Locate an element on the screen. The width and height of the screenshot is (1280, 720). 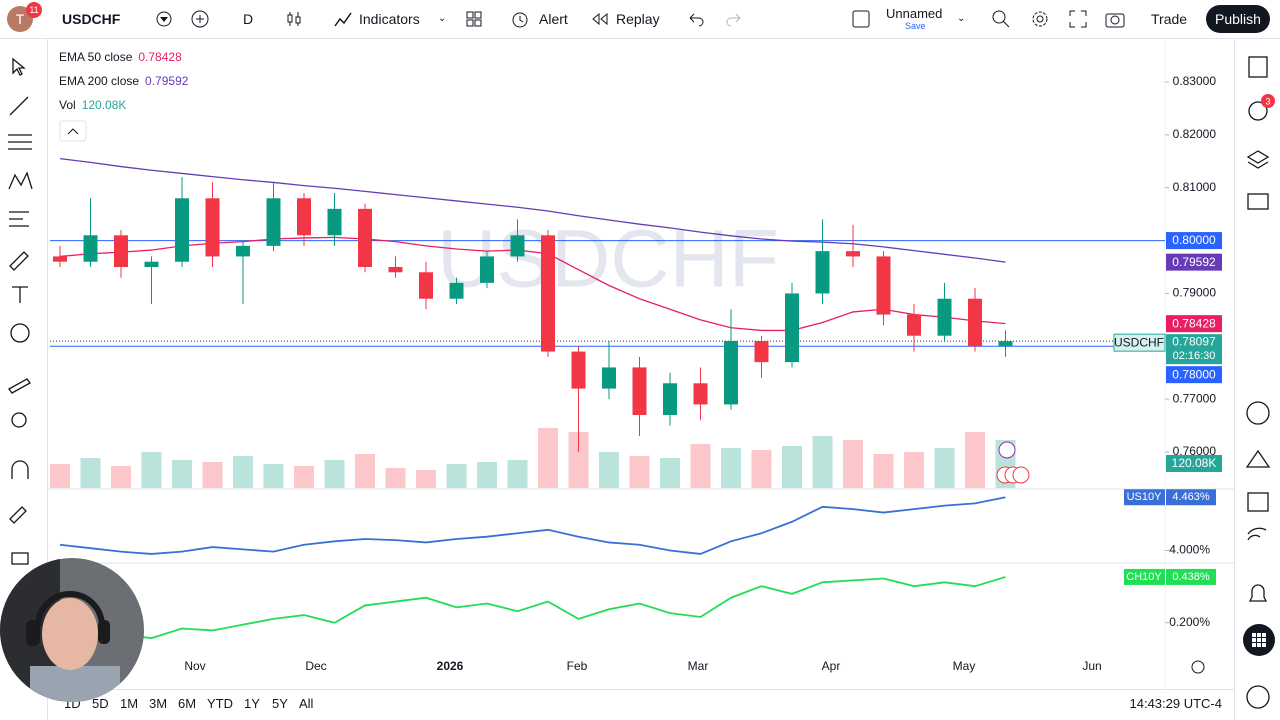
layout-checkbox is located at coordinates (861, 19).